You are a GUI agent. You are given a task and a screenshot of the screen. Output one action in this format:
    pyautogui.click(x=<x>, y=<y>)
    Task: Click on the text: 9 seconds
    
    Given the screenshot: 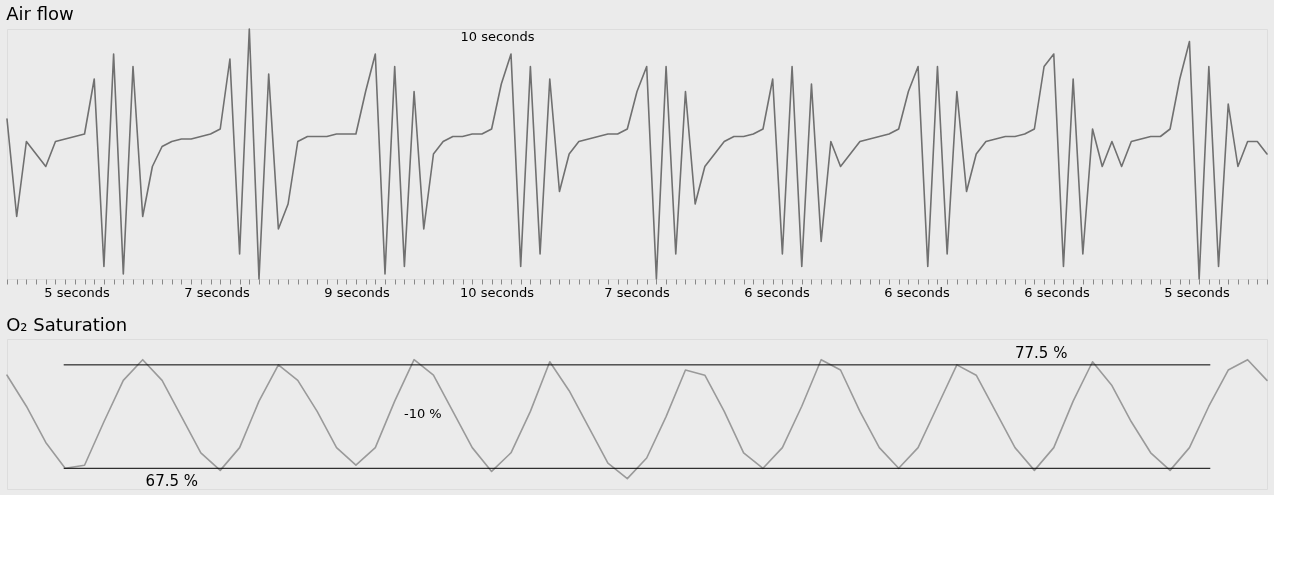 What is the action you would take?
    pyautogui.click(x=357, y=292)
    